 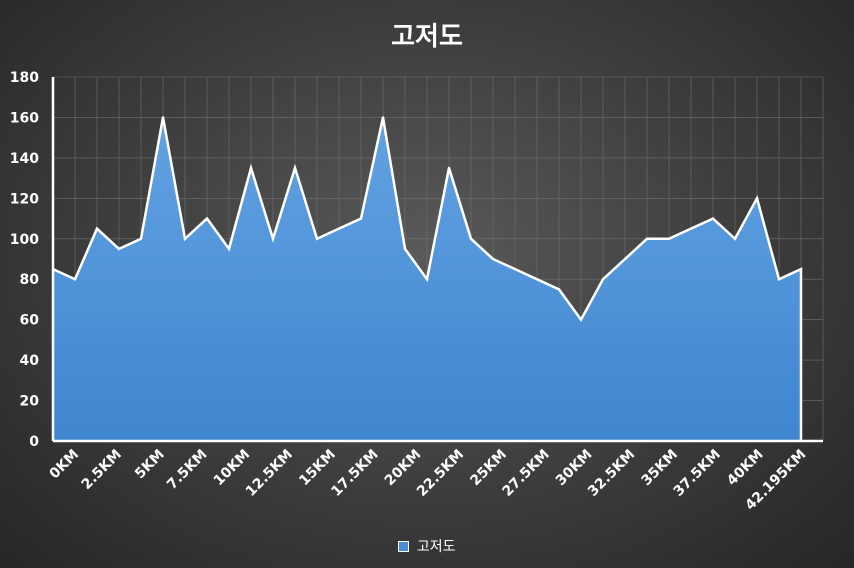 I want to click on legend-swatch, so click(x=404, y=546).